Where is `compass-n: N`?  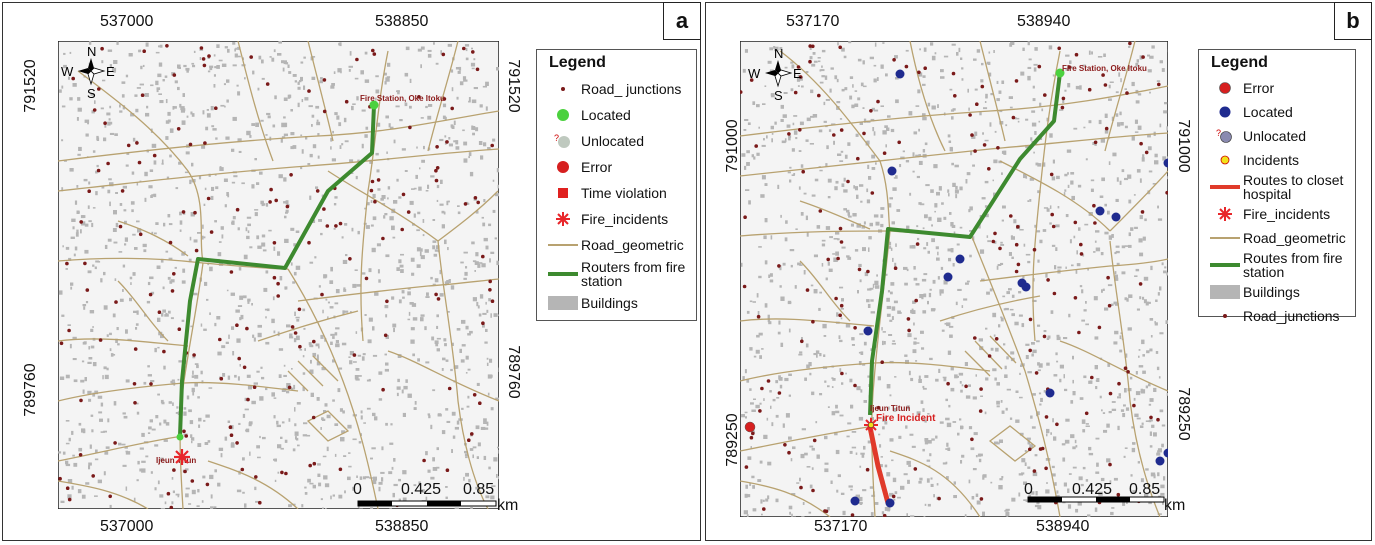
compass-n: N is located at coordinates (778, 53).